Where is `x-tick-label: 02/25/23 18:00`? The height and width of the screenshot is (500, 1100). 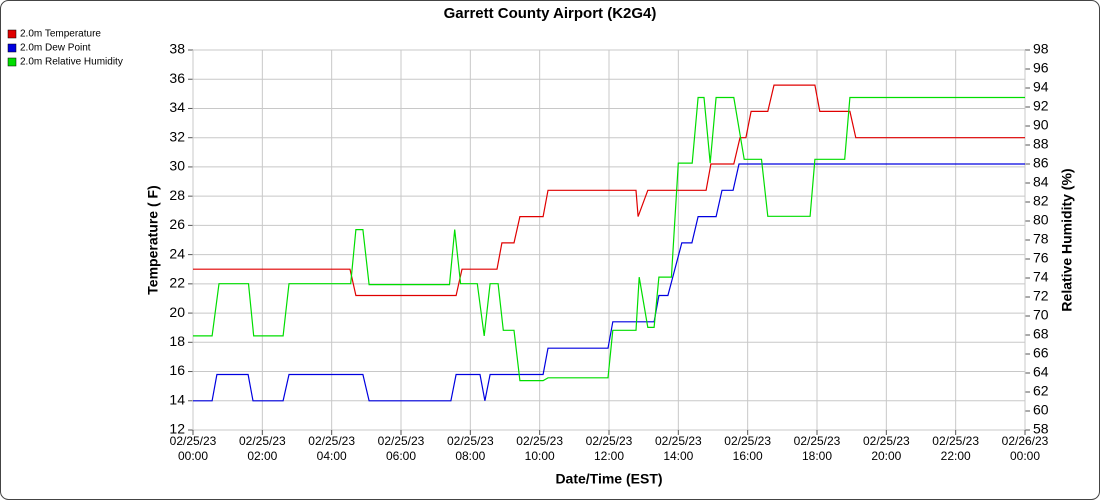
x-tick-label: 02/25/23 18:00 is located at coordinates (817, 448).